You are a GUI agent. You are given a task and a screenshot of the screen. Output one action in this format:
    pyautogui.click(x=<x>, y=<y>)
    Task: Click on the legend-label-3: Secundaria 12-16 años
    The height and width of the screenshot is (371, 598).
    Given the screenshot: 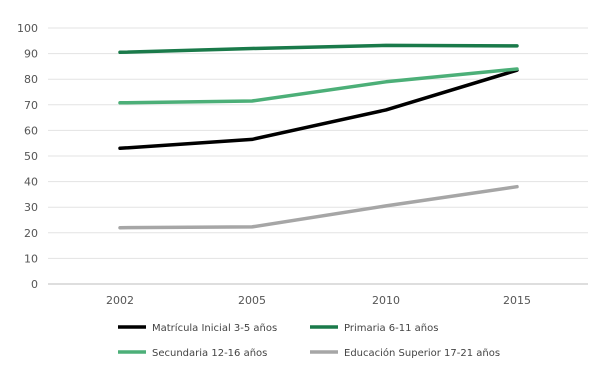 What is the action you would take?
    pyautogui.click(x=209, y=353)
    